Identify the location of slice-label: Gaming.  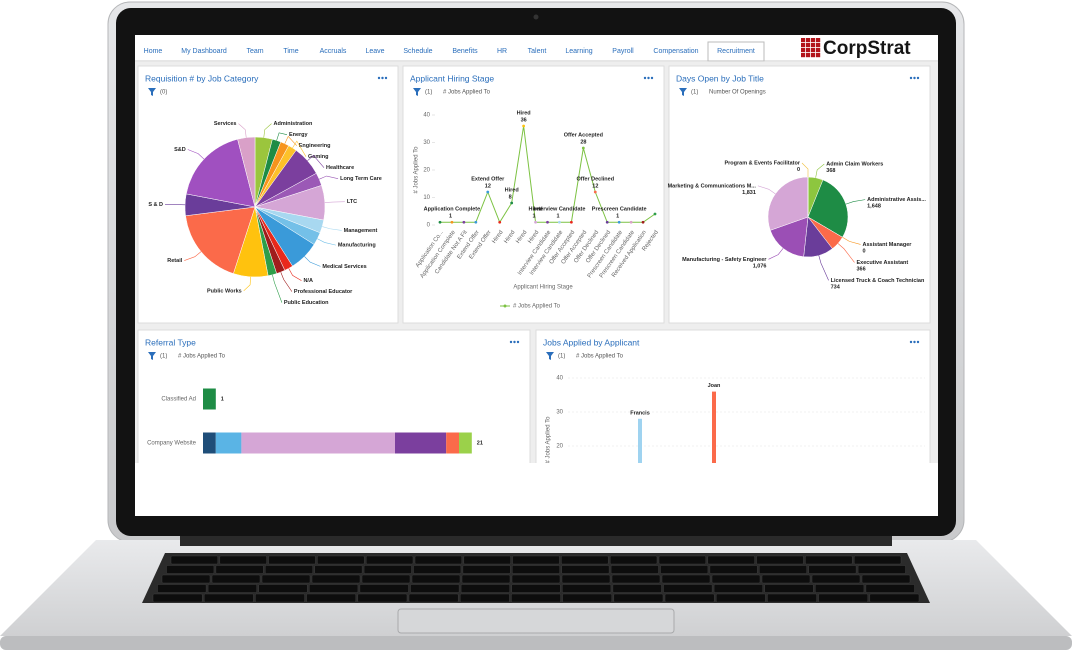
(318, 157).